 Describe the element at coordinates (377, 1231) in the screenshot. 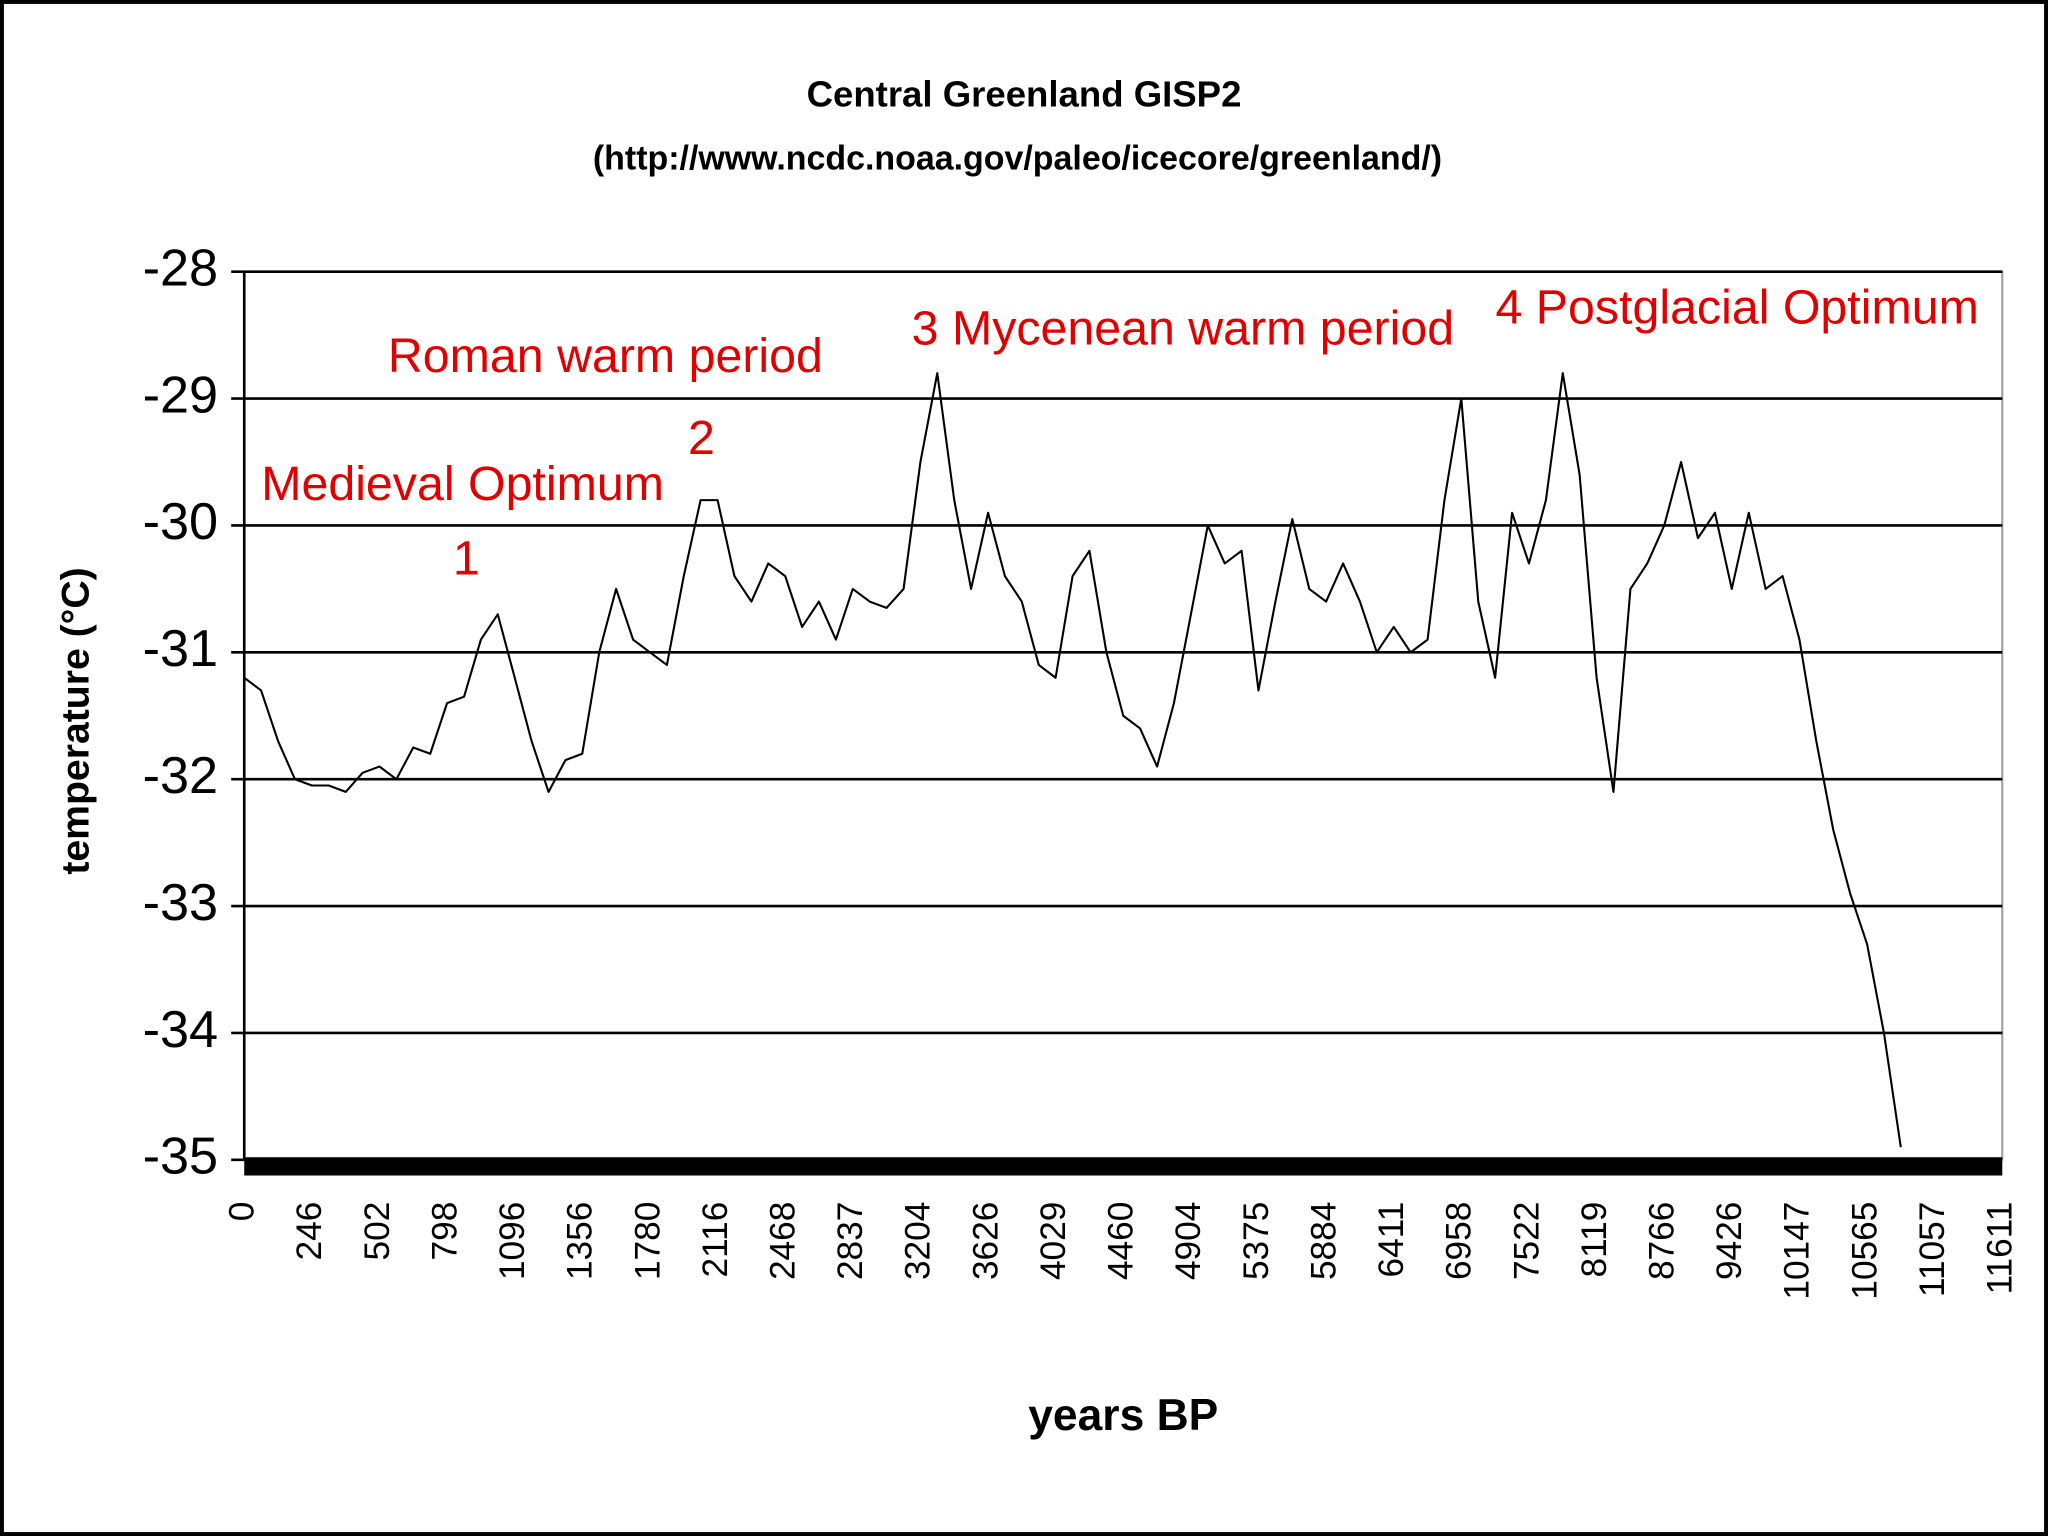

I see `x-tick-label: 502` at that location.